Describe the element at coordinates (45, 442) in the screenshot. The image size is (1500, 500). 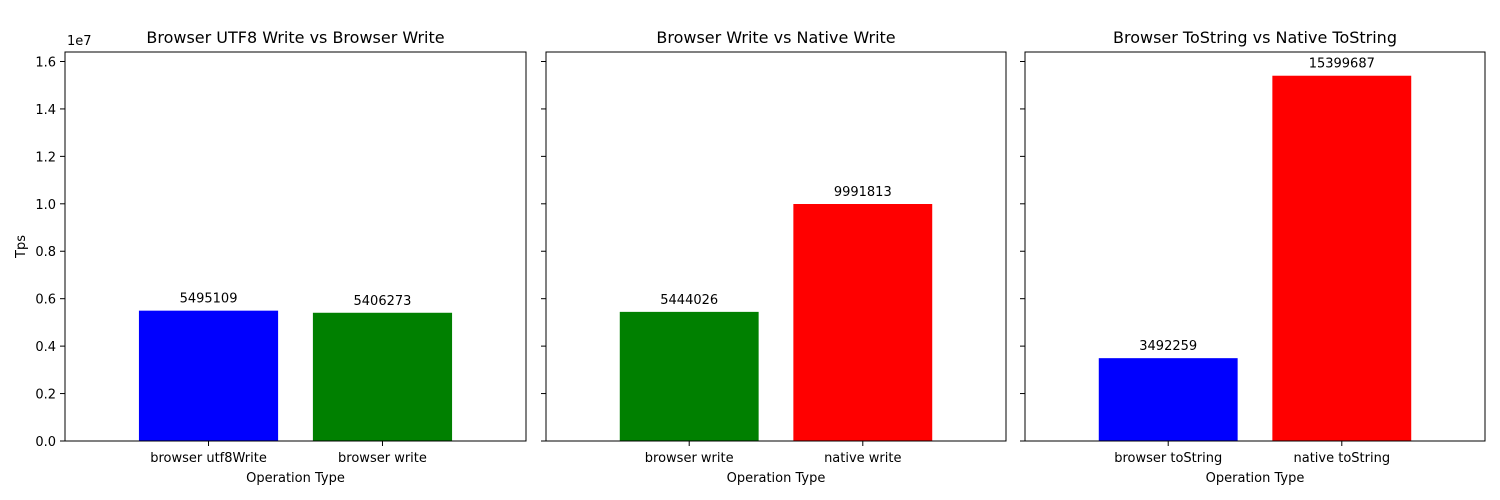
I see `y-tick-label: 0.0` at that location.